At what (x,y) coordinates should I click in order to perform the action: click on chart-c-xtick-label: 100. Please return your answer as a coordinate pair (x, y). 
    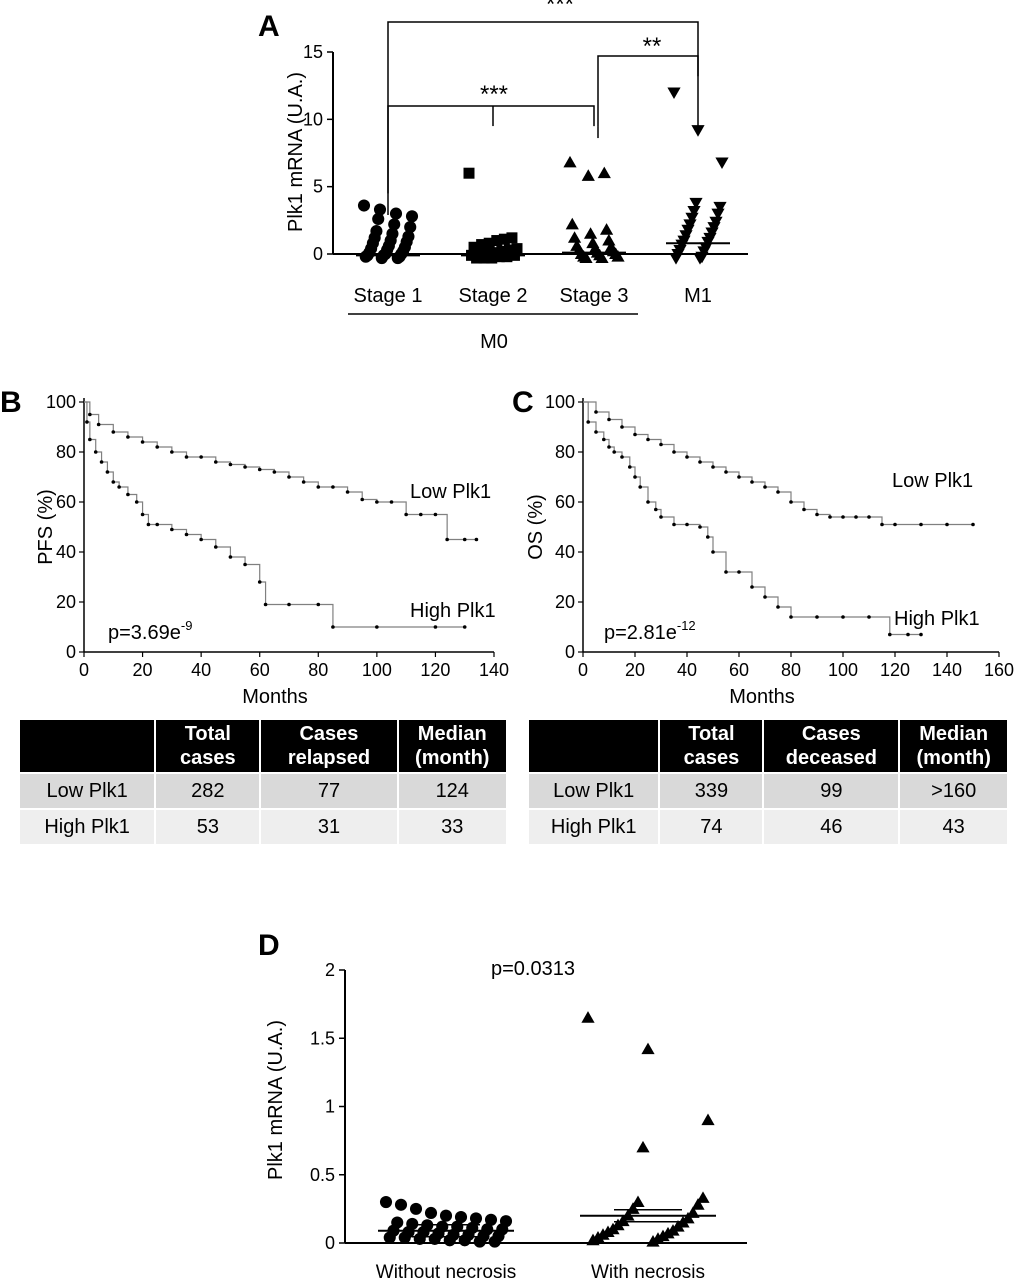
    Looking at the image, I should click on (843, 670).